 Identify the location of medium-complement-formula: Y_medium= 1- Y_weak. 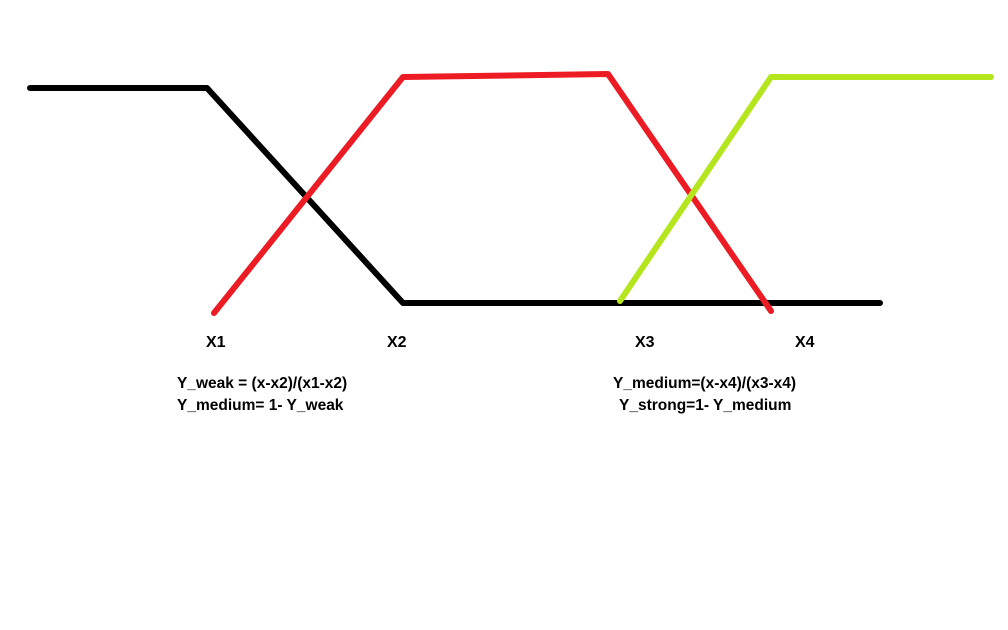
(260, 405).